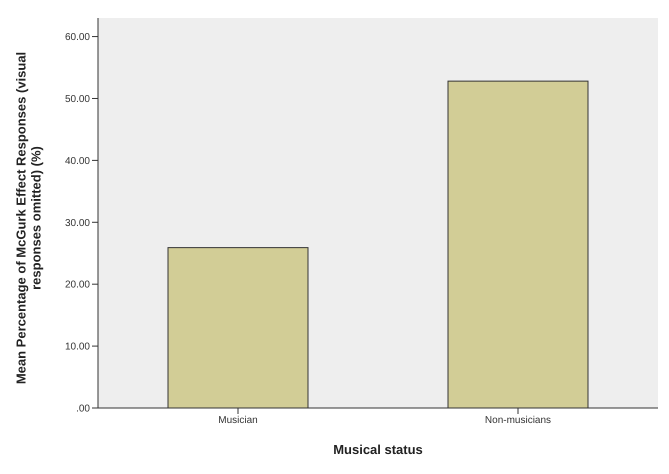  What do you see at coordinates (77, 161) in the screenshot?
I see `y-tick-label: 40.00` at bounding box center [77, 161].